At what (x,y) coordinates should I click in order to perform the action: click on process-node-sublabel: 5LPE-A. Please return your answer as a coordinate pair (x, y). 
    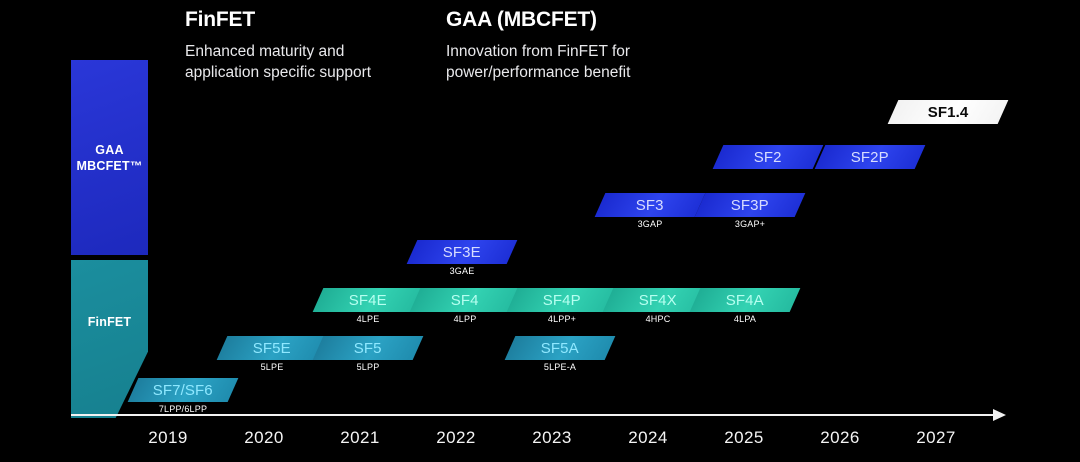
    Looking at the image, I should click on (560, 367).